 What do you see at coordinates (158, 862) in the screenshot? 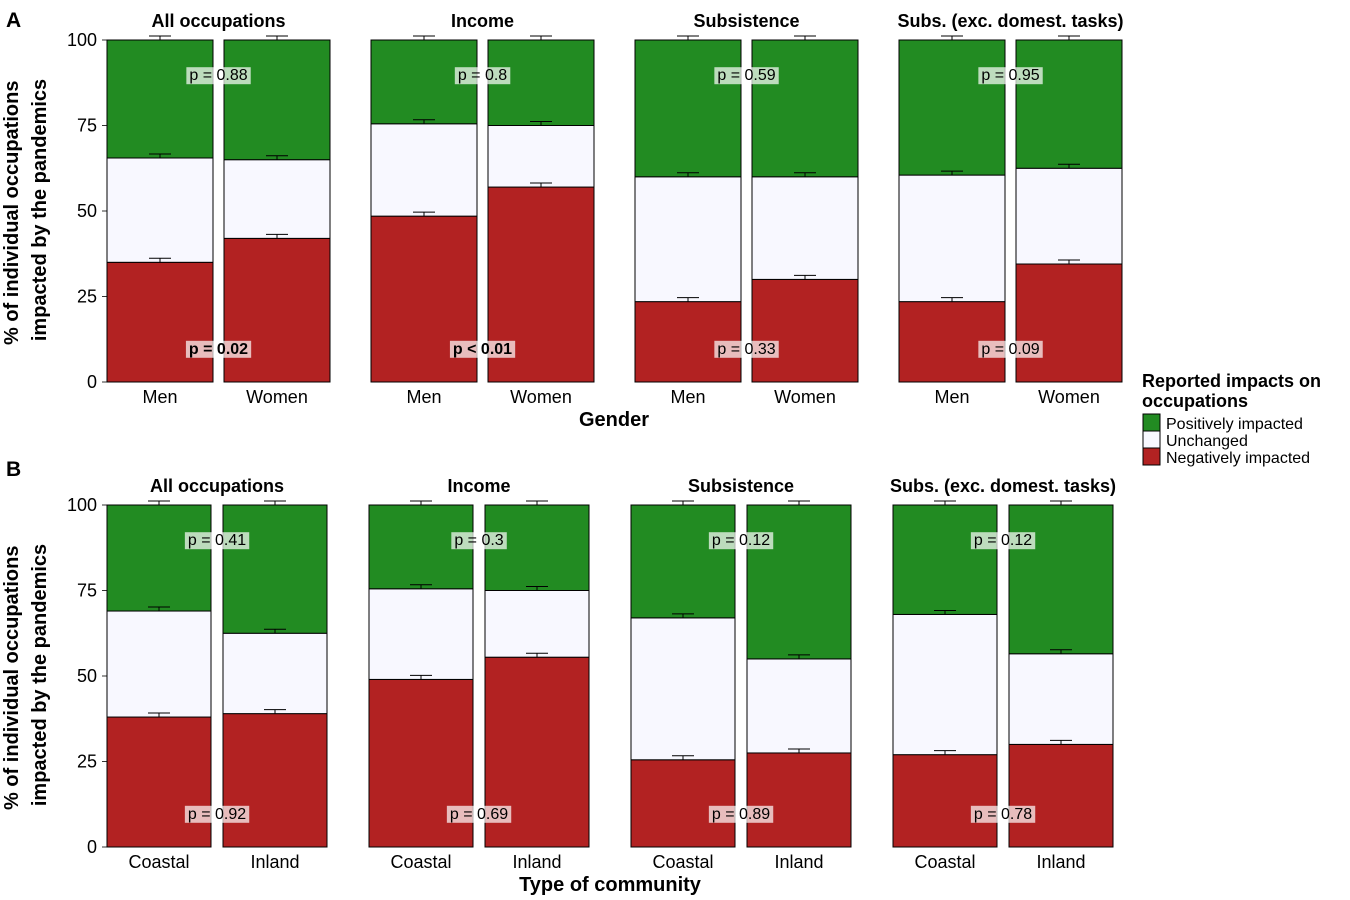
I see `panel-b-facet-all-occupations-x-tick-label-coastal: Coastal` at bounding box center [158, 862].